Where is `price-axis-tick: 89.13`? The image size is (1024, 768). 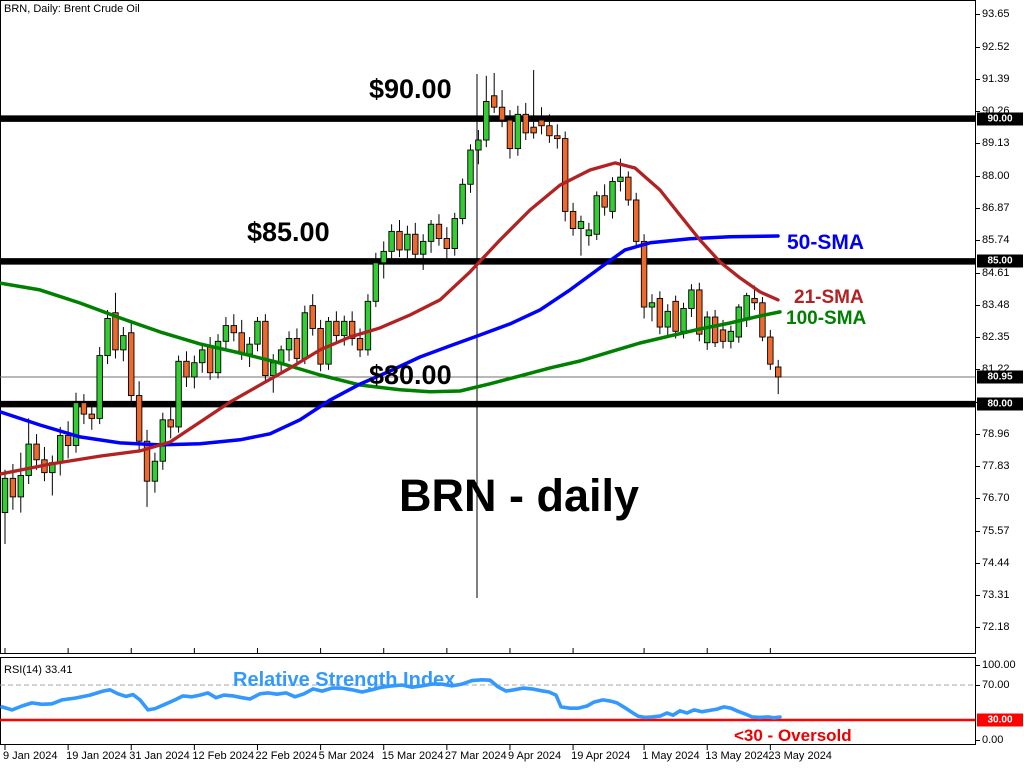 price-axis-tick: 89.13 is located at coordinates (996, 143).